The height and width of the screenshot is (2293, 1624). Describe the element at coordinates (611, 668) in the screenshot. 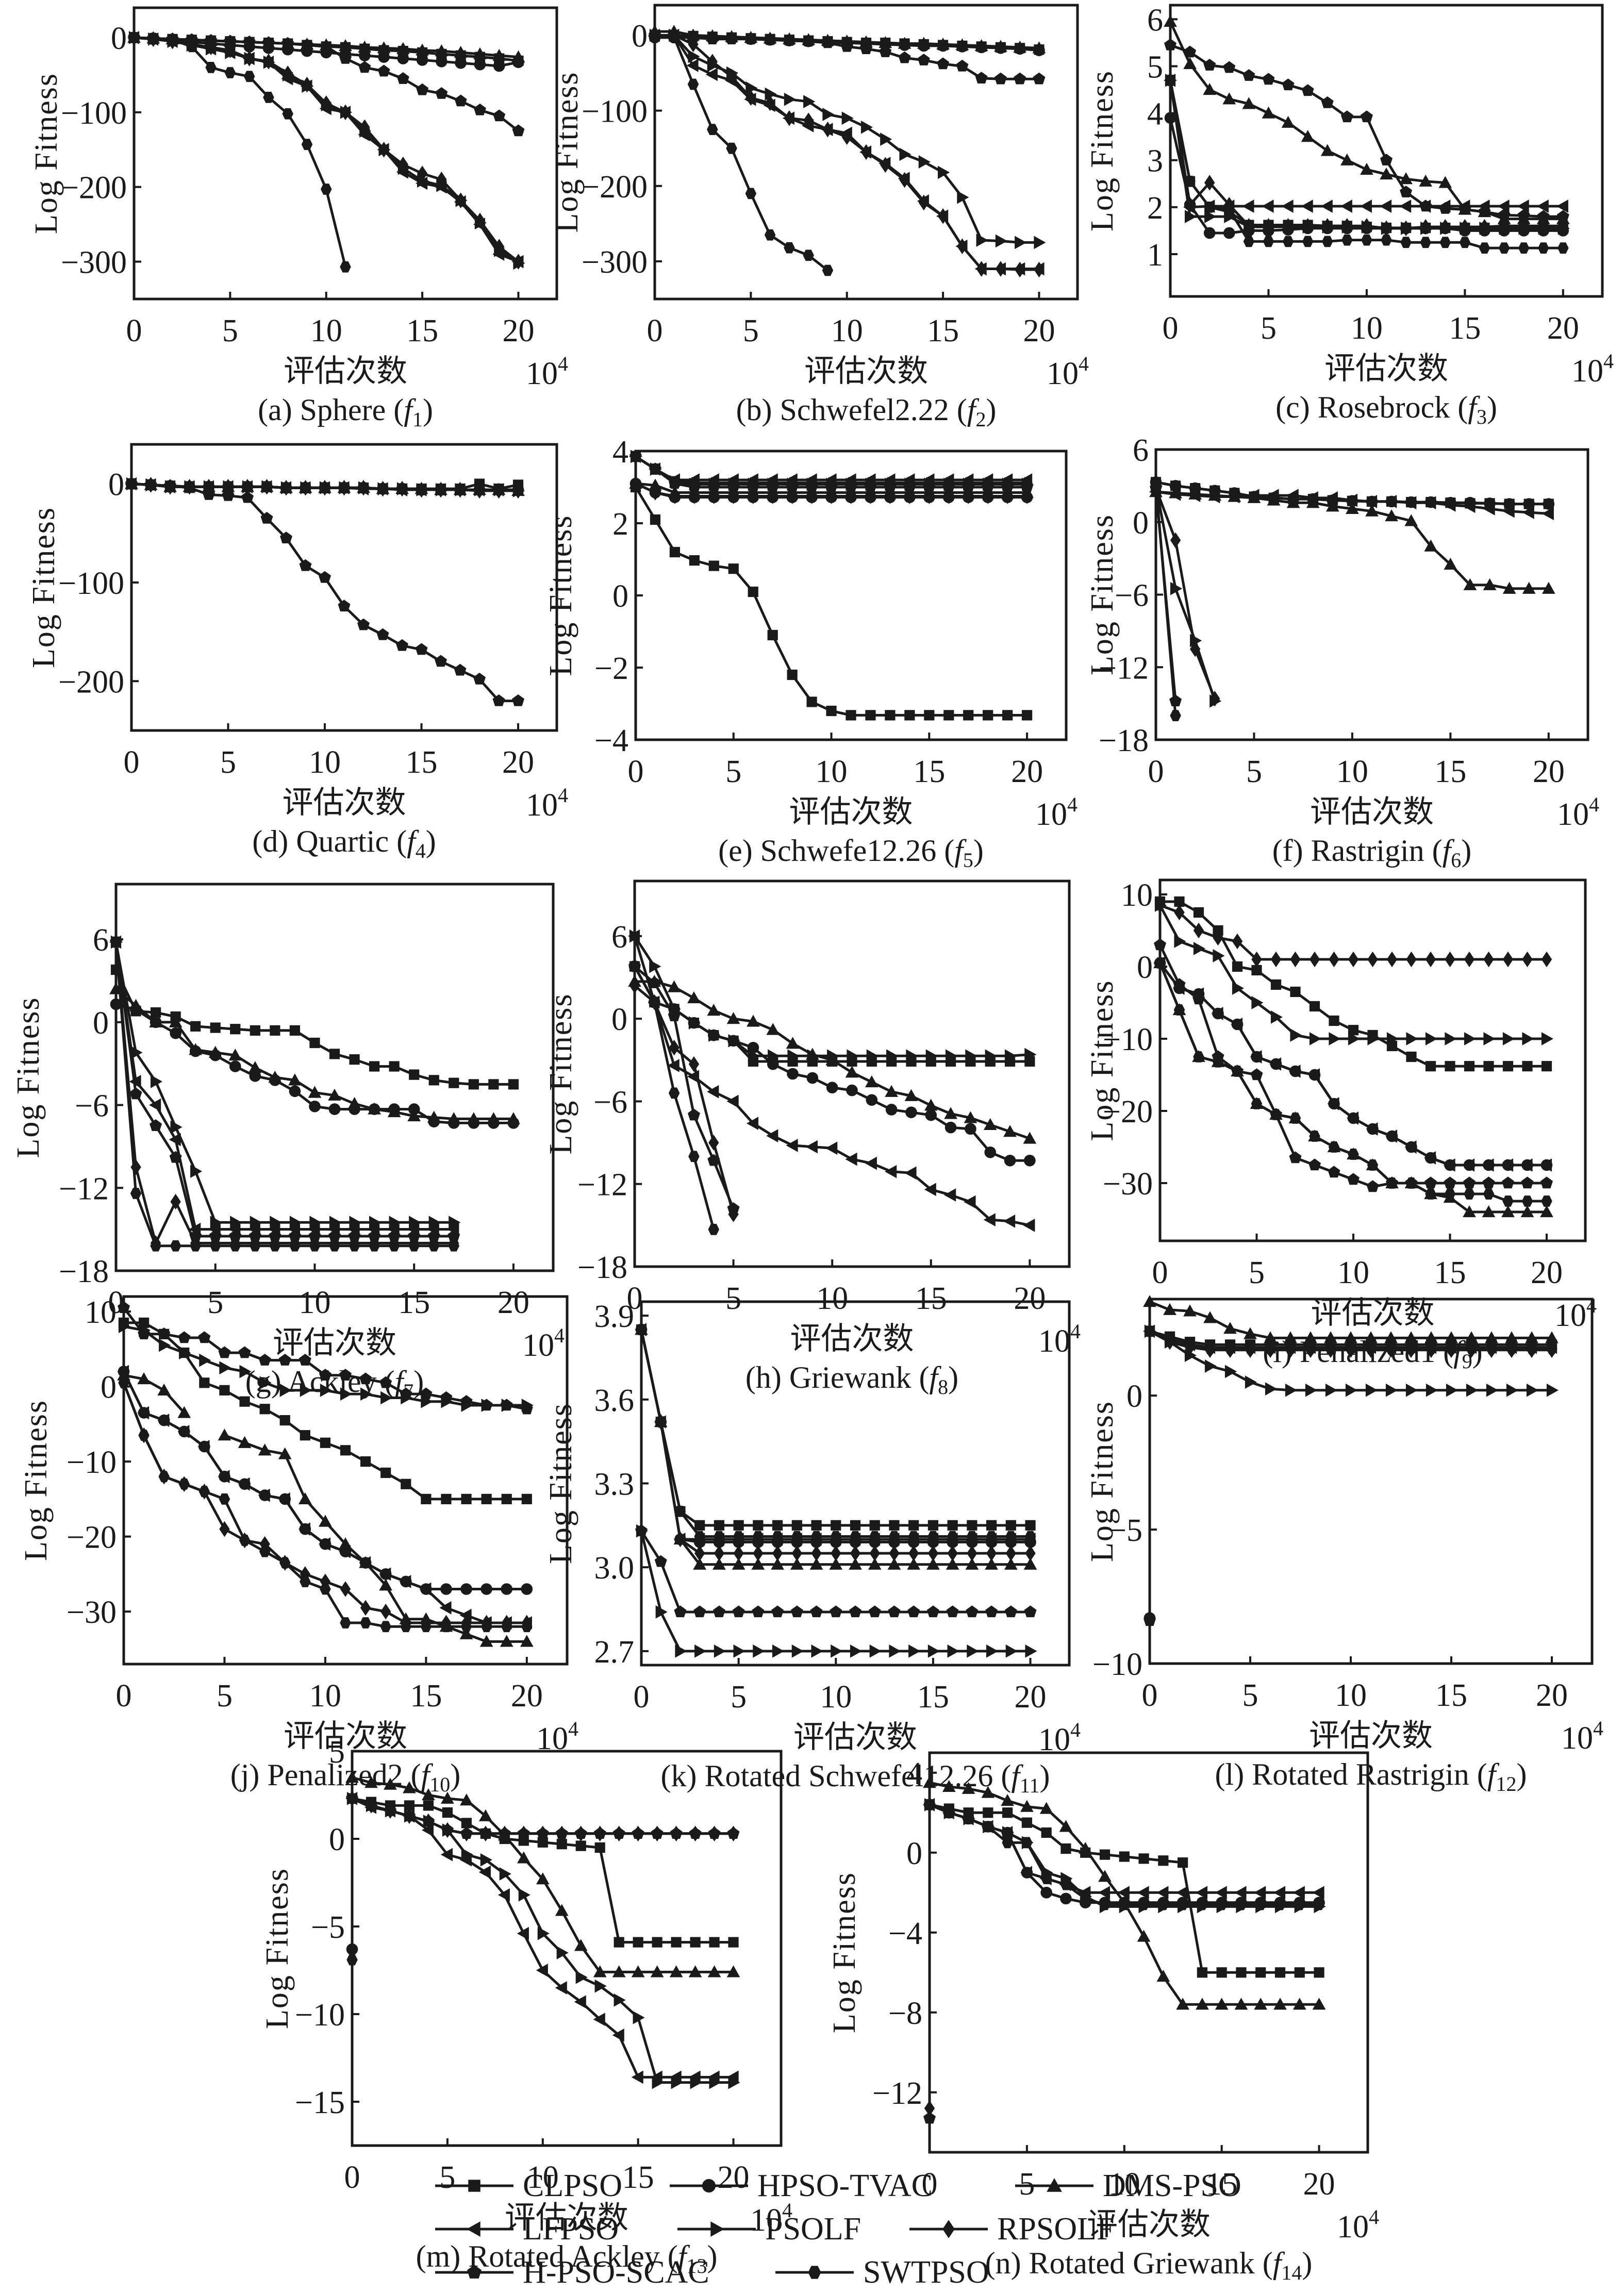

I see `y-tick-label: −2` at that location.